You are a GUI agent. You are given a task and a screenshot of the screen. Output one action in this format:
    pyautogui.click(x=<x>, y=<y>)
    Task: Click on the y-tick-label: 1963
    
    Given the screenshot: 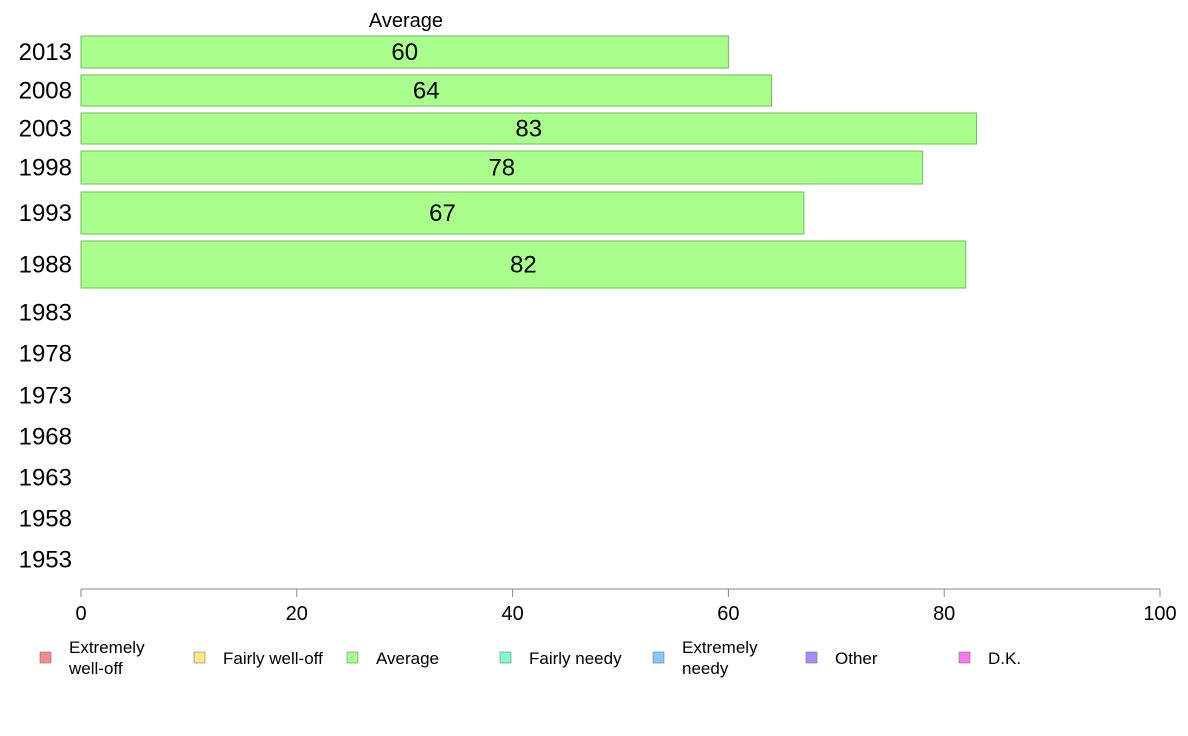 What is the action you would take?
    pyautogui.click(x=45, y=478)
    